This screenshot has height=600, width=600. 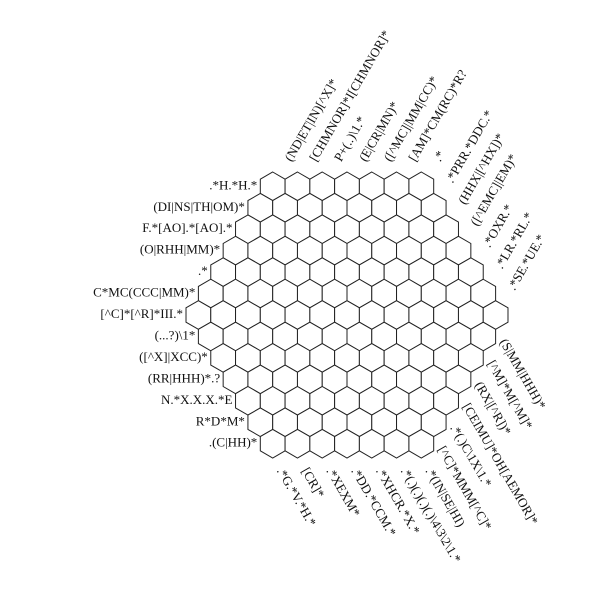 What do you see at coordinates (220, 420) in the screenshot?
I see `left-clue-11: R*D*M*` at bounding box center [220, 420].